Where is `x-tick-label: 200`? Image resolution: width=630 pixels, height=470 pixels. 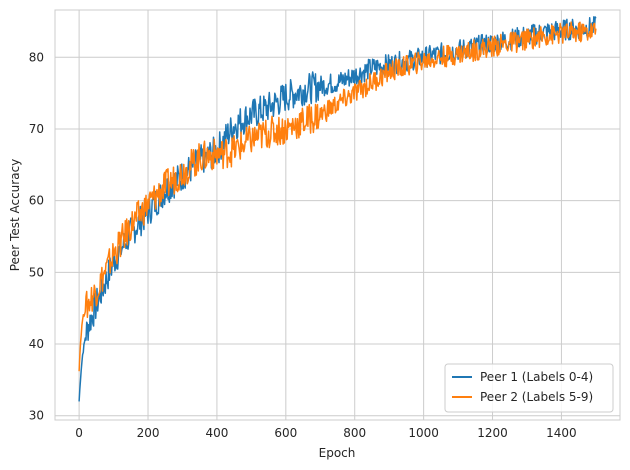
x-tick-label: 200 is located at coordinates (148, 433).